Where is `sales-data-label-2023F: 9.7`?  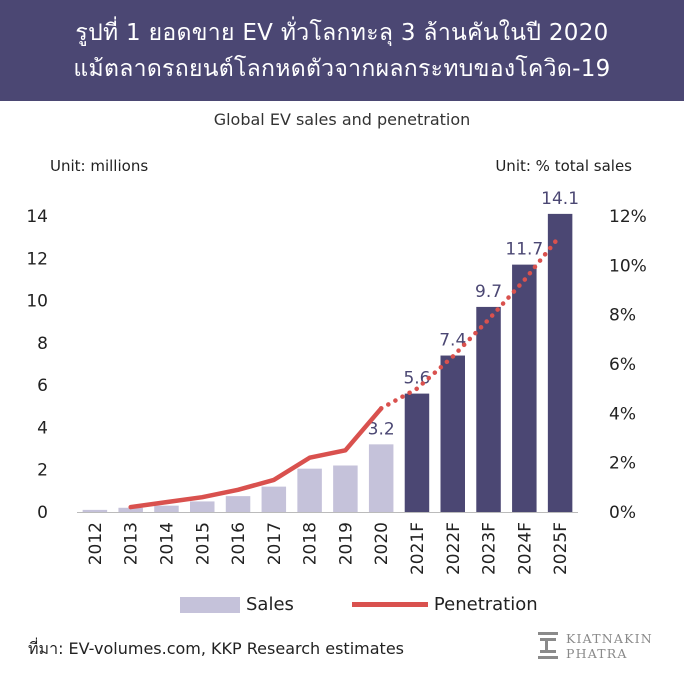 sales-data-label-2023F: 9.7 is located at coordinates (488, 292).